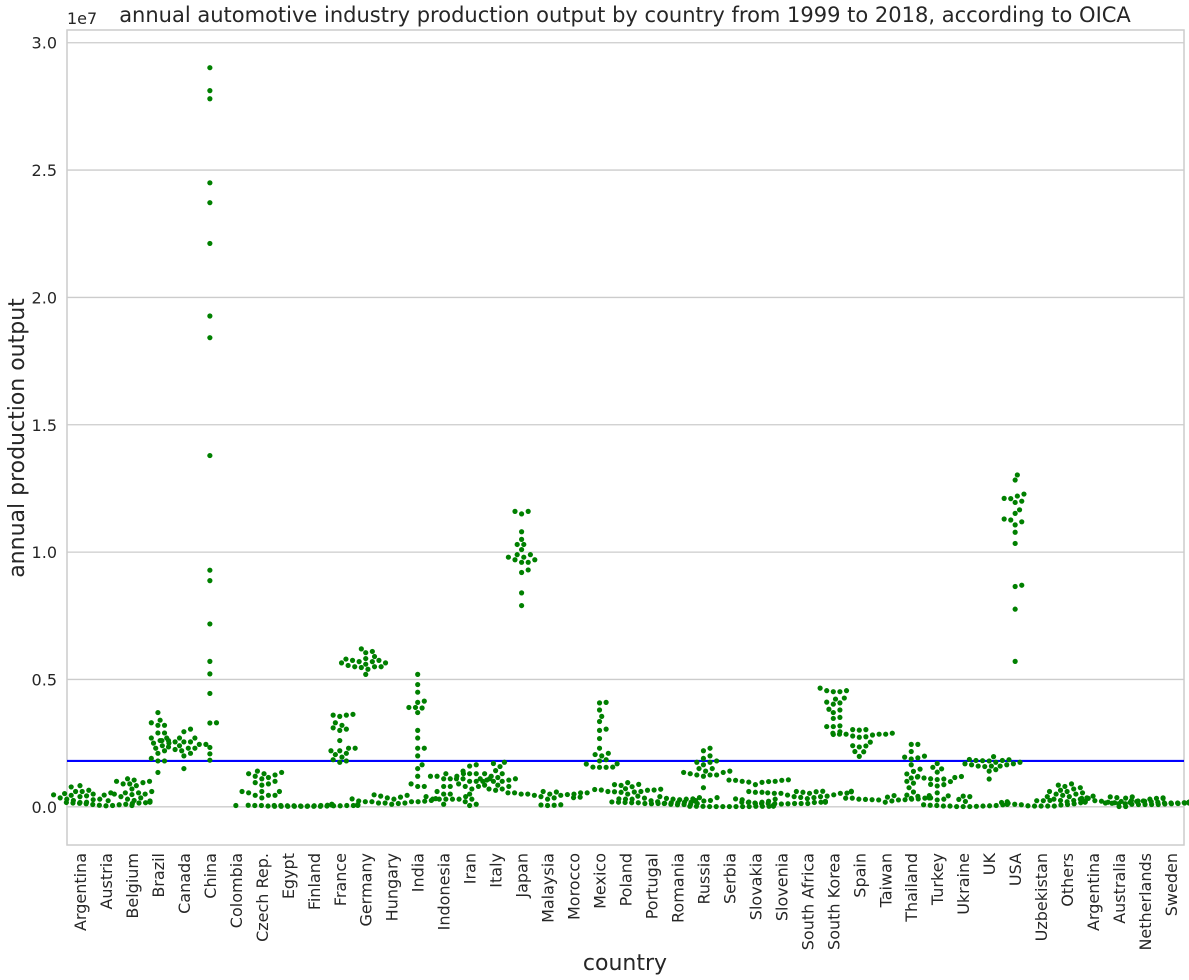 The width and height of the screenshot is (1189, 980). Describe the element at coordinates (44, 807) in the screenshot. I see `y-tick-label: 0.0` at that location.